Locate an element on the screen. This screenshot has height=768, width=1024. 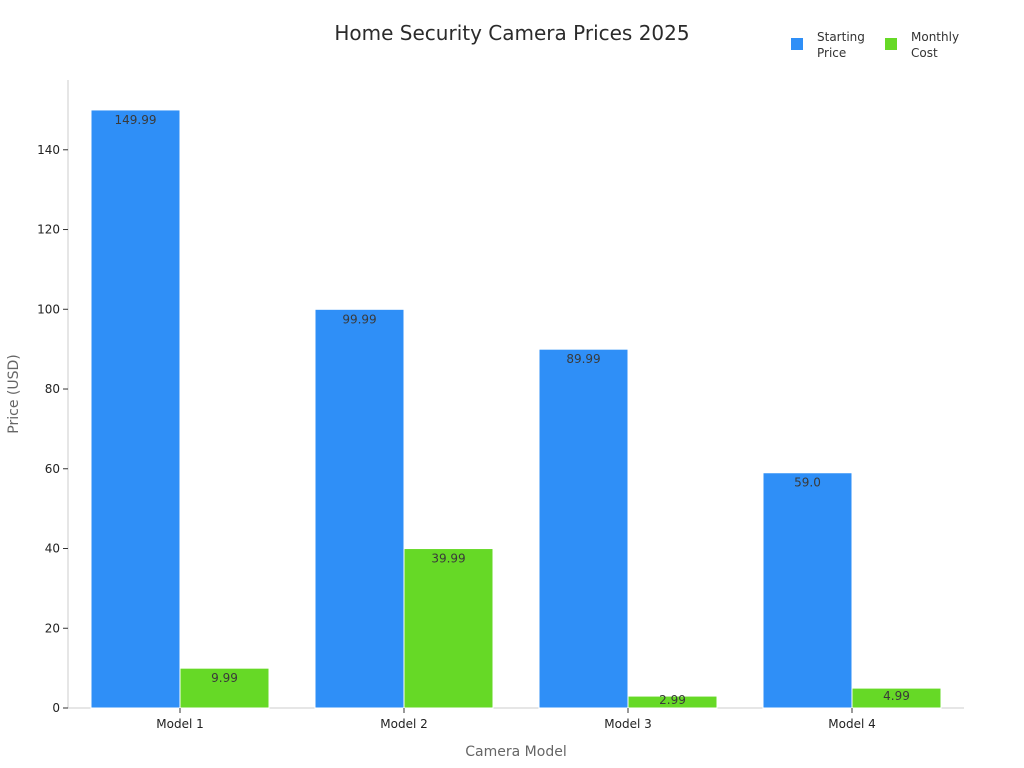
data-label: 59.0 is located at coordinates (807, 483).